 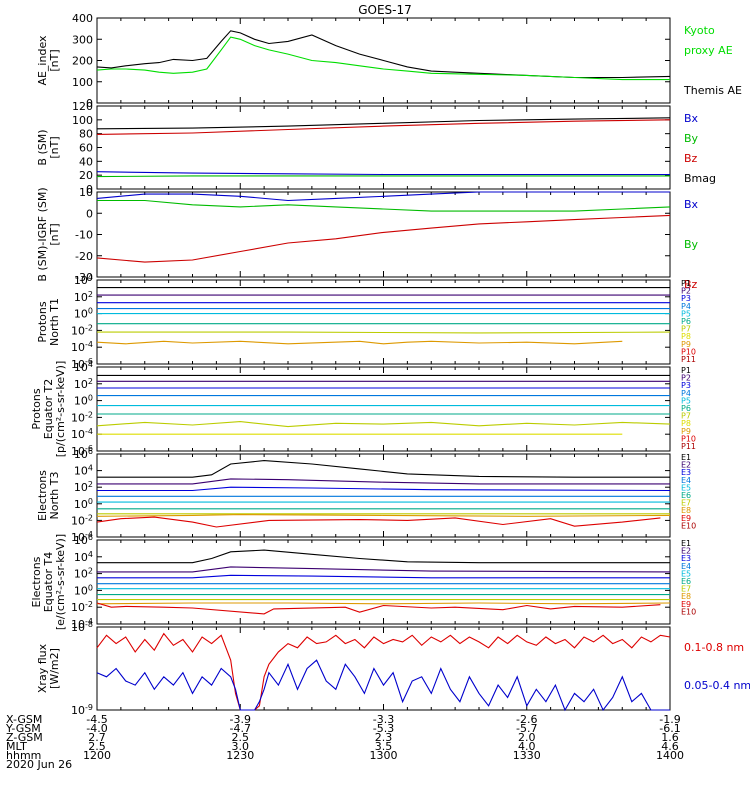 I want to click on y-tick-label: 10⁻⁹, so click(x=82, y=710).